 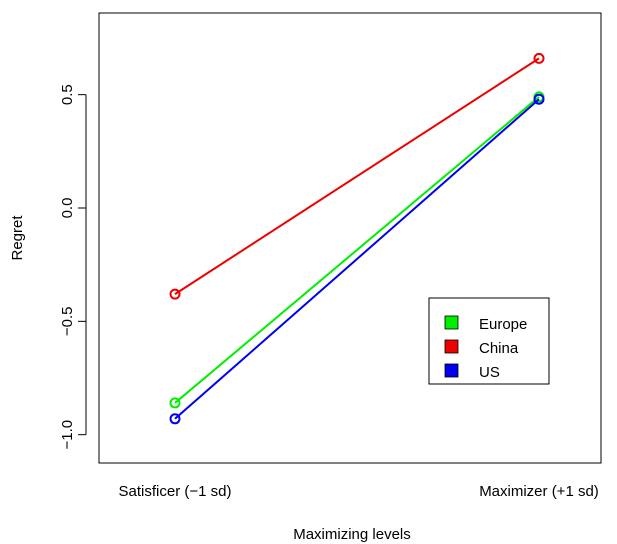 What do you see at coordinates (67, 322) in the screenshot?
I see `y-tick-label: −0.5` at bounding box center [67, 322].